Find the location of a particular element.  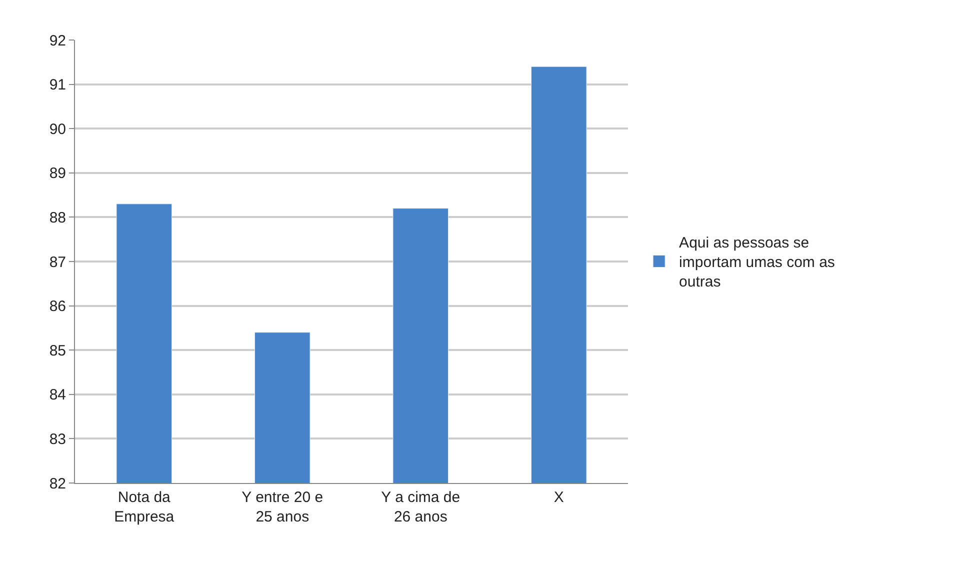

y-tick-label: 88 is located at coordinates (57, 217).